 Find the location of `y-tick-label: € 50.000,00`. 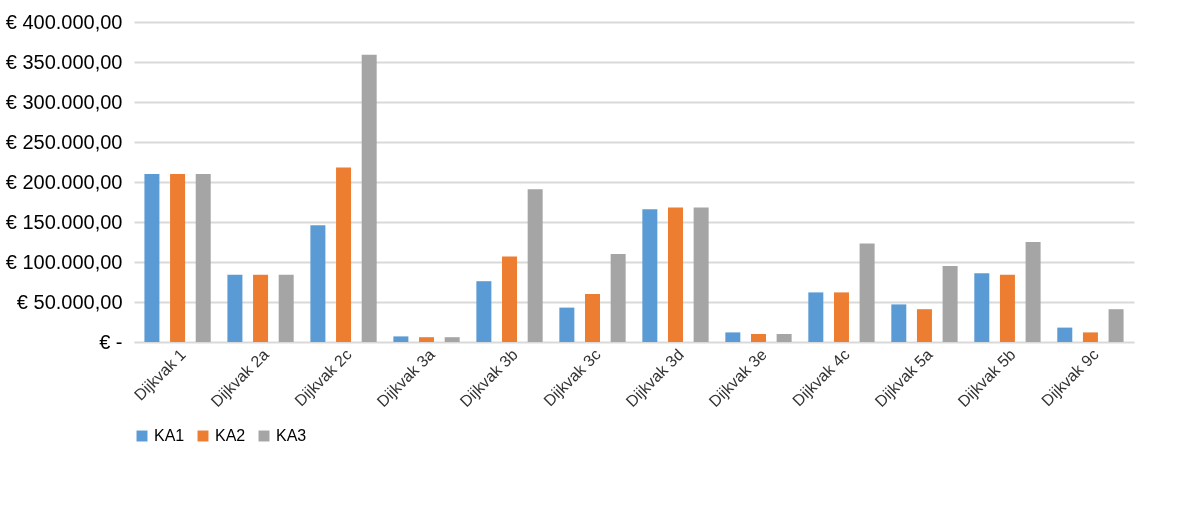

y-tick-label: € 50.000,00 is located at coordinates (69, 301).